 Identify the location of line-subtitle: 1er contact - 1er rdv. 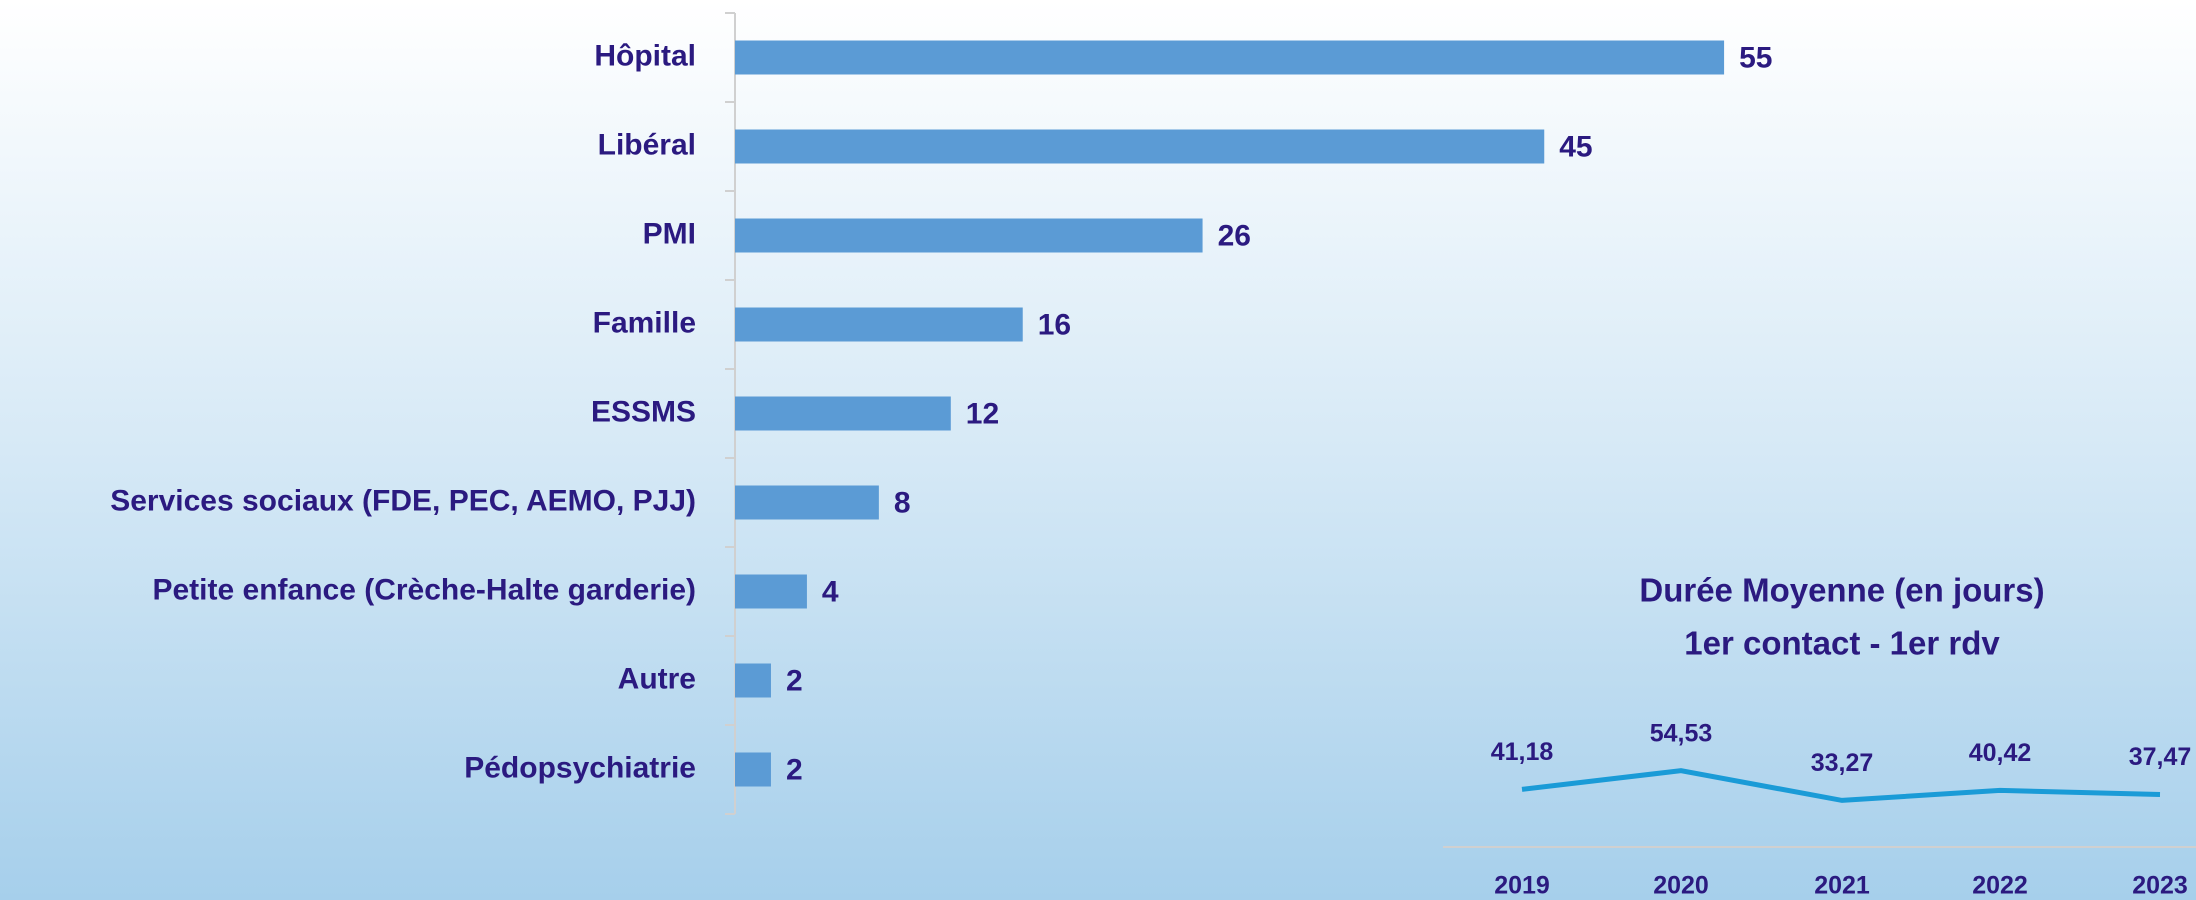
(1842, 643).